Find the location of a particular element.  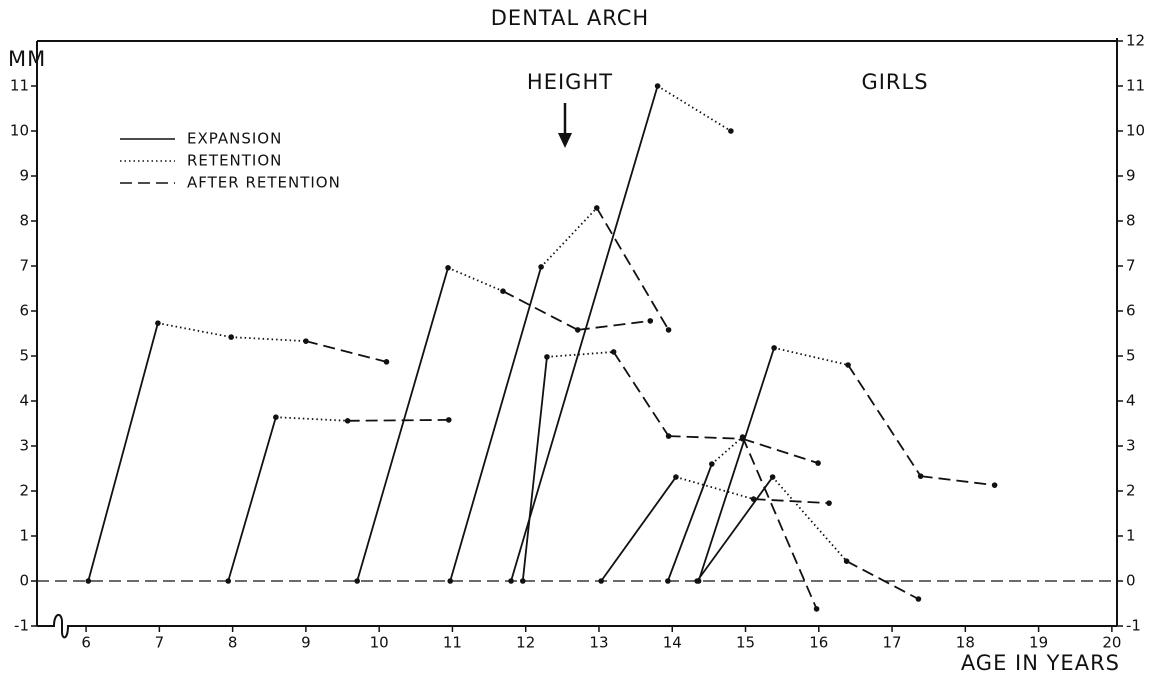

legend-label: EXPANSION is located at coordinates (234, 139).